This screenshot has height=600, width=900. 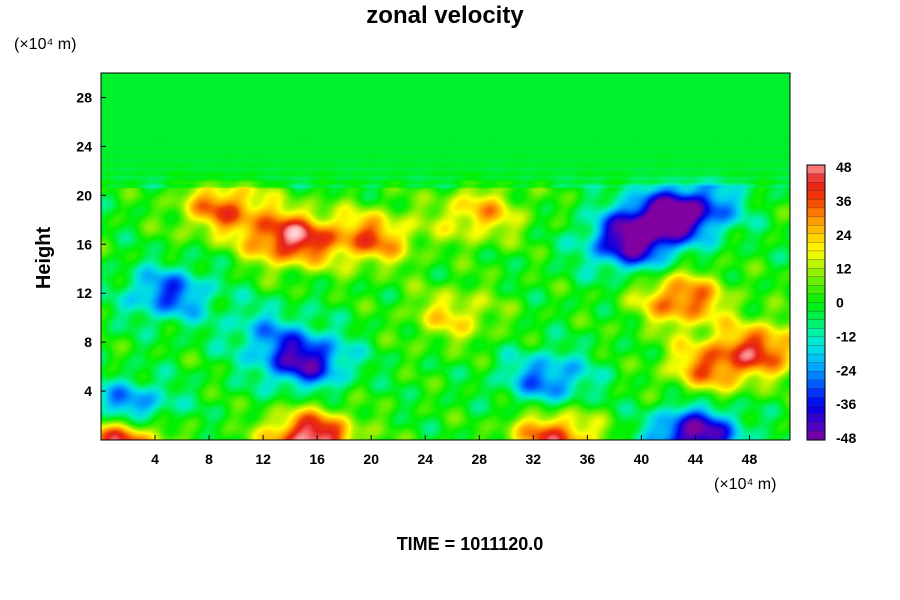 I want to click on y-axis-ticks: 4 8 12 16 20 24 28, so click(x=91, y=244).